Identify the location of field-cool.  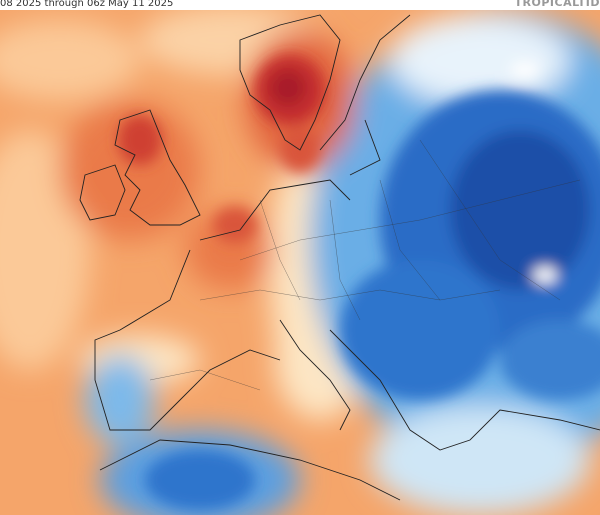
(480, 460).